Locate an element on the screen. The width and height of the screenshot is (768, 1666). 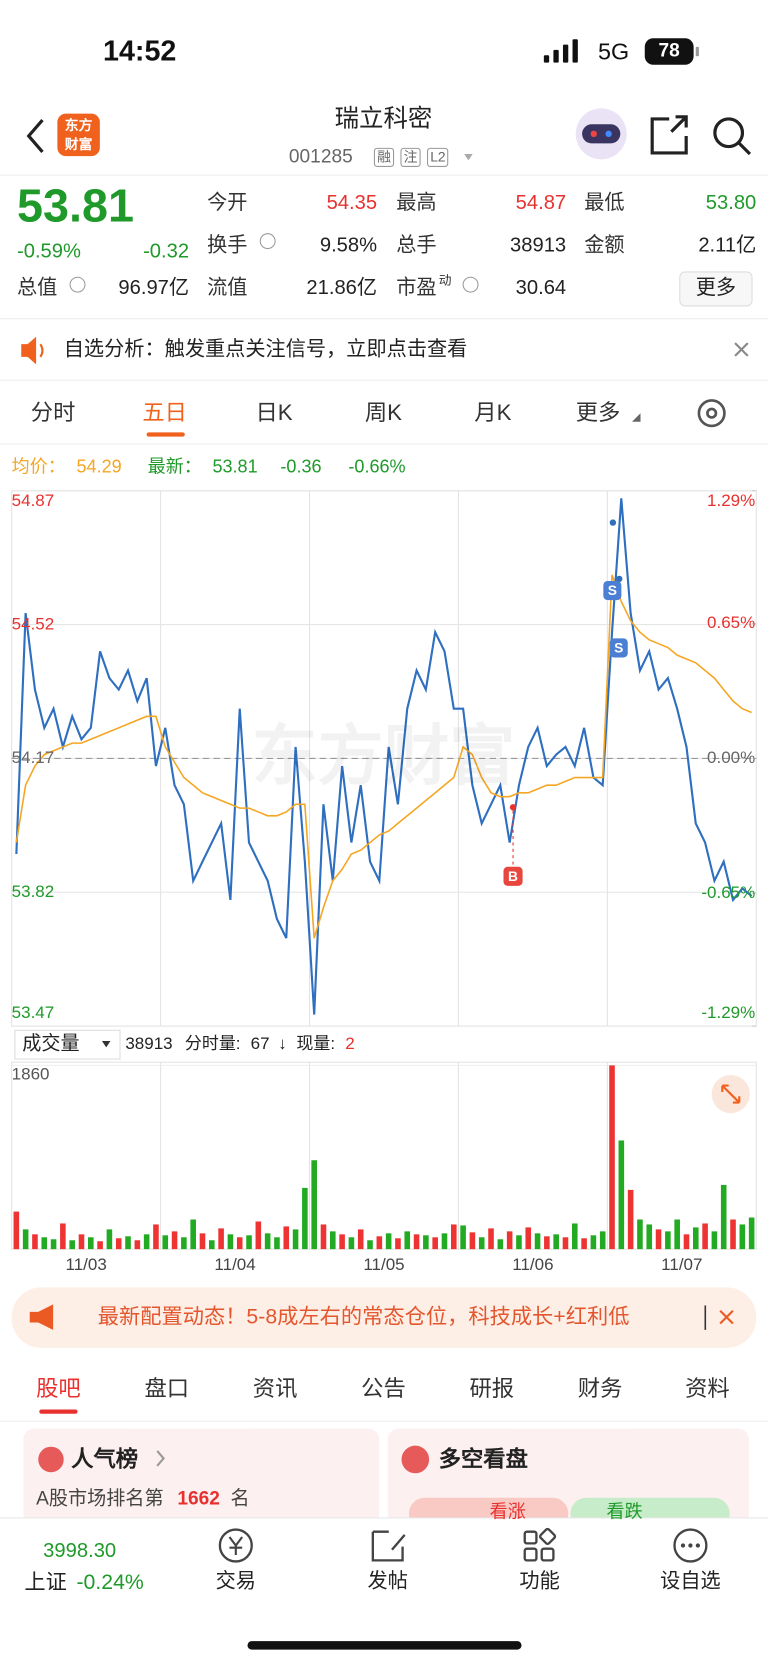
field-value: 53.80 is located at coordinates (731, 203).